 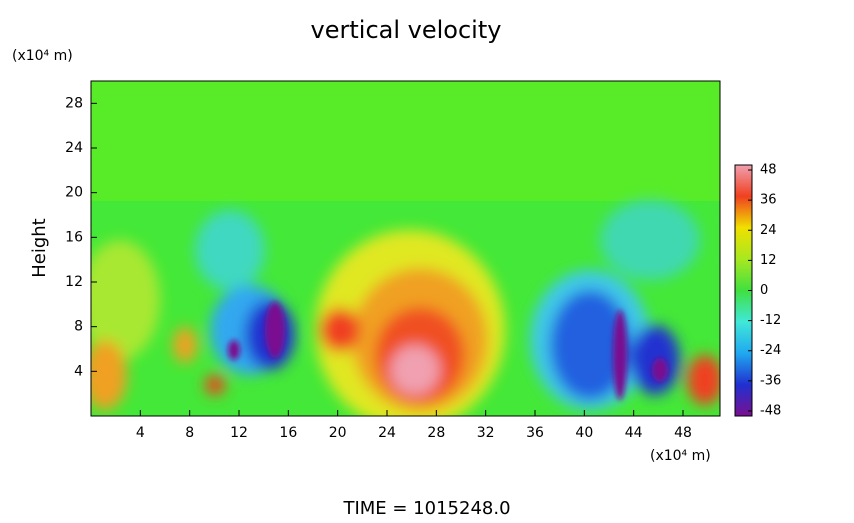 I want to click on colorbar-tick-label: -48, so click(x=770, y=410).